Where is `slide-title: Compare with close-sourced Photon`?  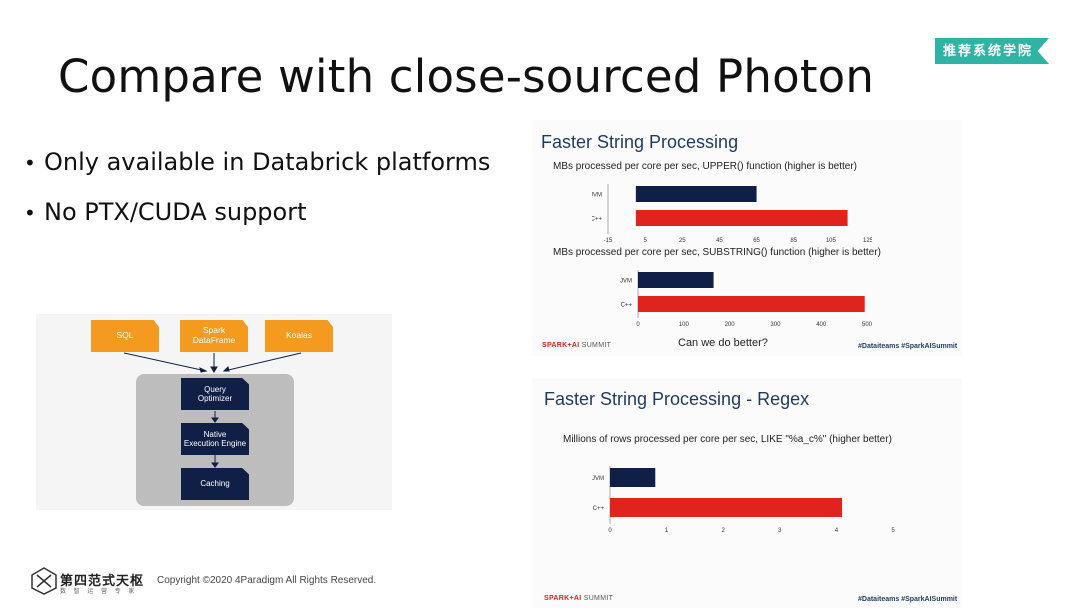
slide-title: Compare with close-sourced Photon is located at coordinates (466, 76).